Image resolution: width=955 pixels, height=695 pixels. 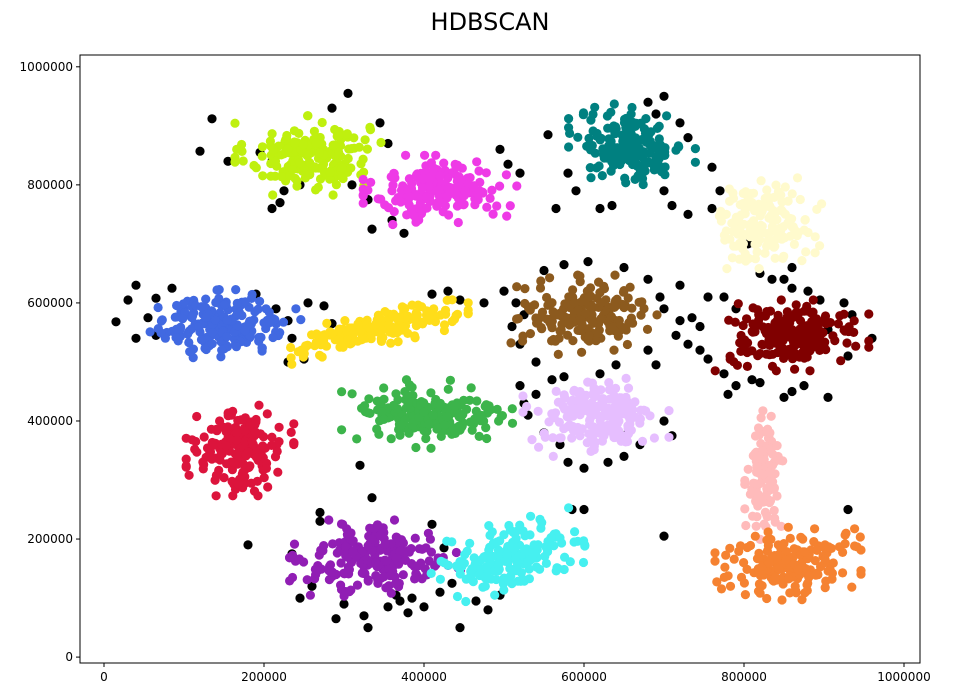 I want to click on chart-title: HDBSCAN, so click(x=490, y=22).